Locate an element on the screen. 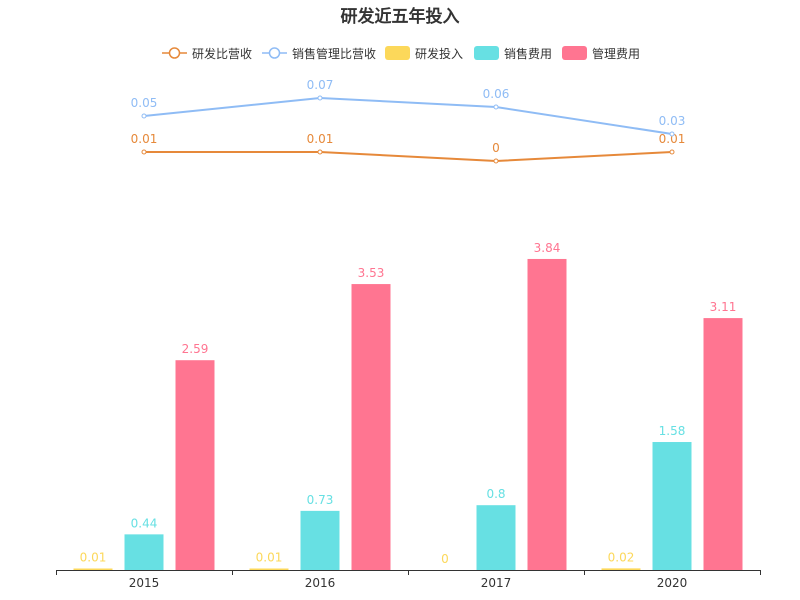 The width and height of the screenshot is (800, 600). x-tick-label: 2017 is located at coordinates (496, 583).